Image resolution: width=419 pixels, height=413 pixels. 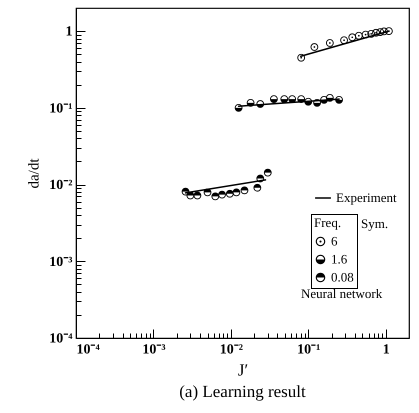 What do you see at coordinates (386, 350) in the screenshot?
I see `x-tick-label: 1` at bounding box center [386, 350].